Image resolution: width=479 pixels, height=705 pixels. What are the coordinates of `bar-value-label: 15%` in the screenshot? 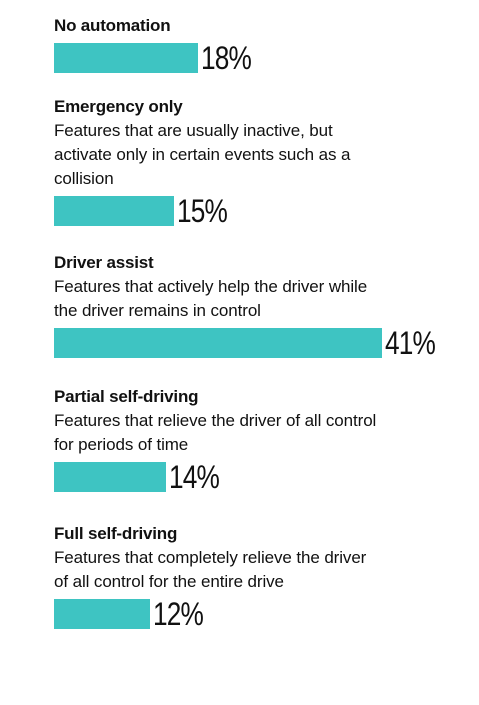 It's located at (202, 211).